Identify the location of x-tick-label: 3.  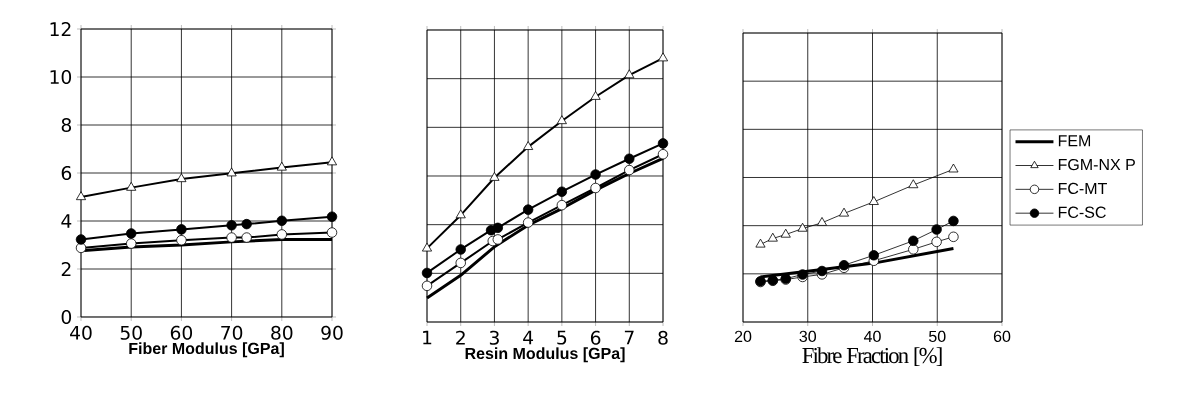
(494, 337).